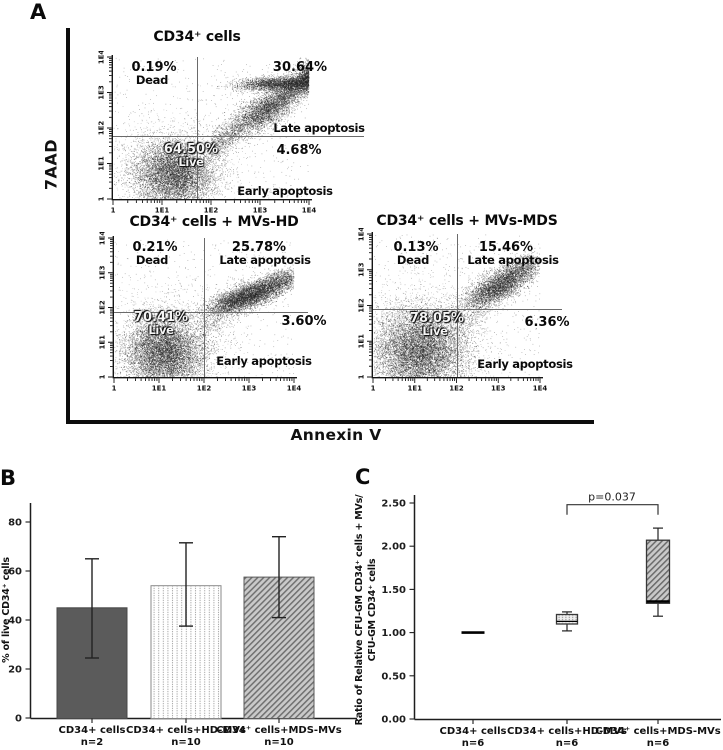 The height and width of the screenshot is (750, 723). I want to click on flow-plot-1-late-label: Late apoptosis, so click(319, 128).